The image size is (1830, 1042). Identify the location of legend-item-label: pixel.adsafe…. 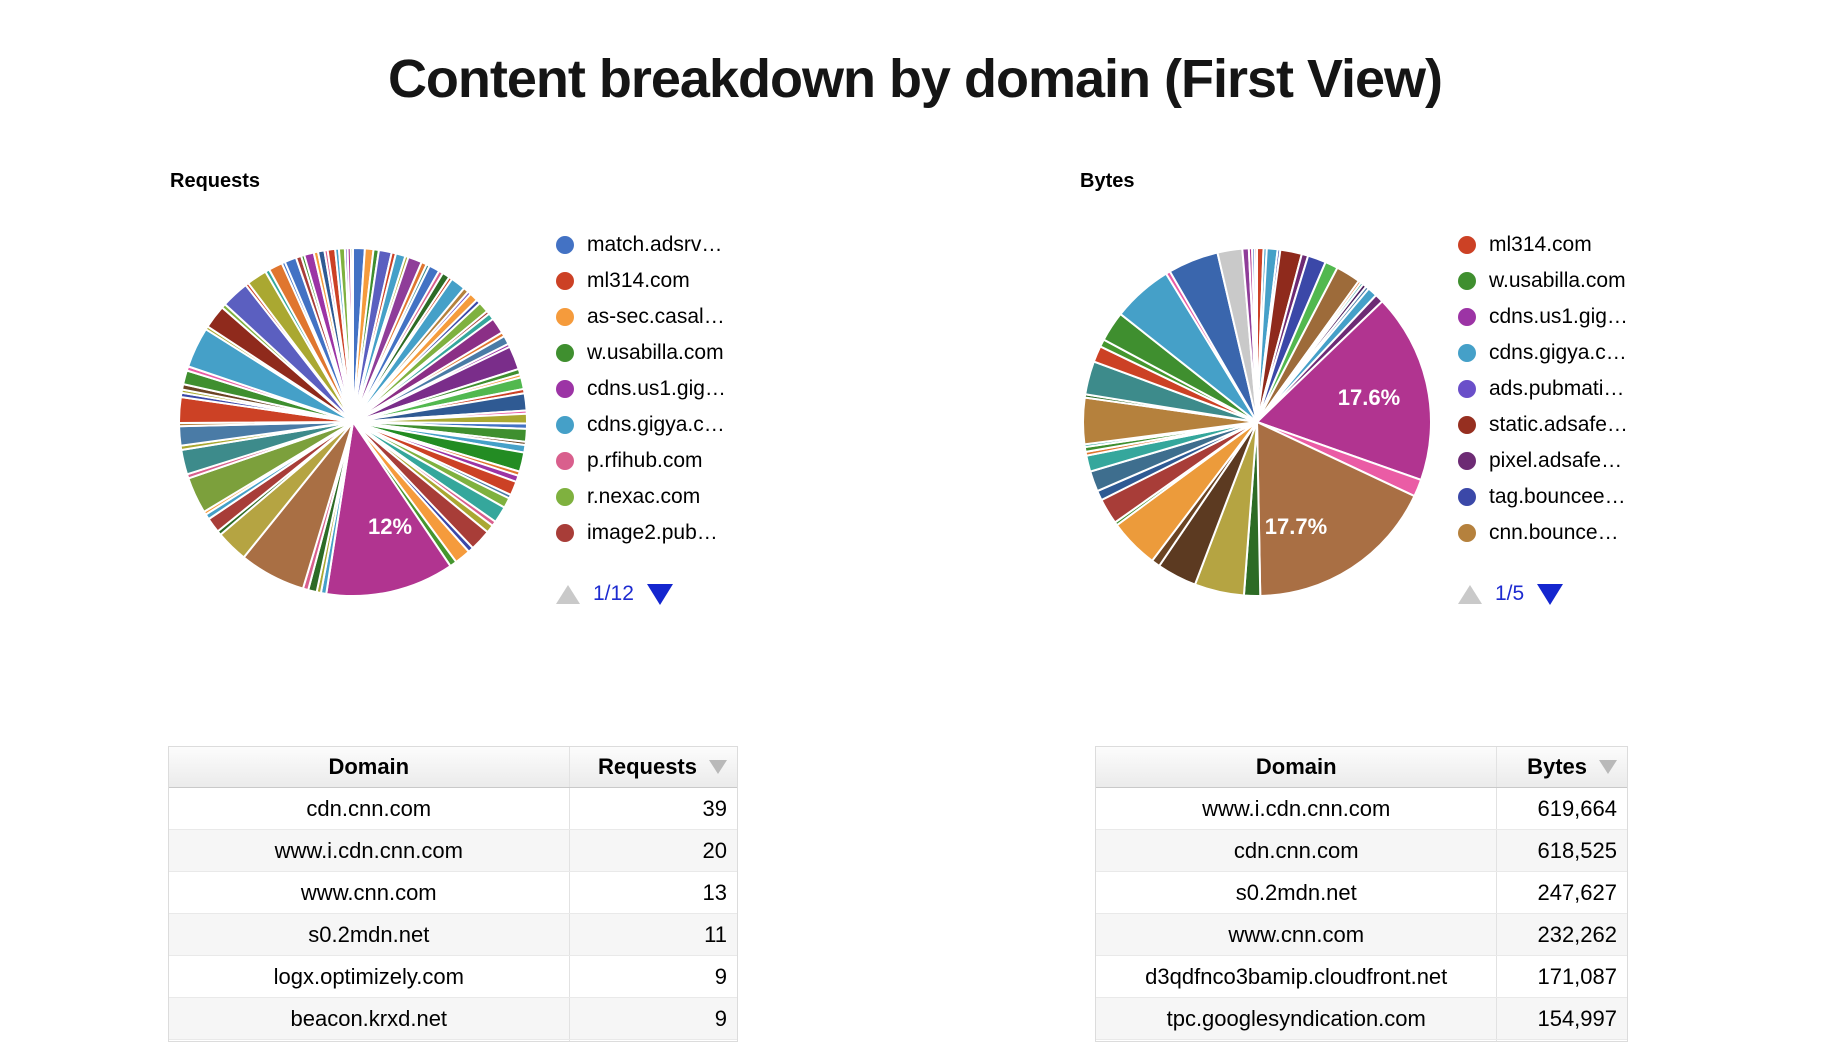
(1556, 460).